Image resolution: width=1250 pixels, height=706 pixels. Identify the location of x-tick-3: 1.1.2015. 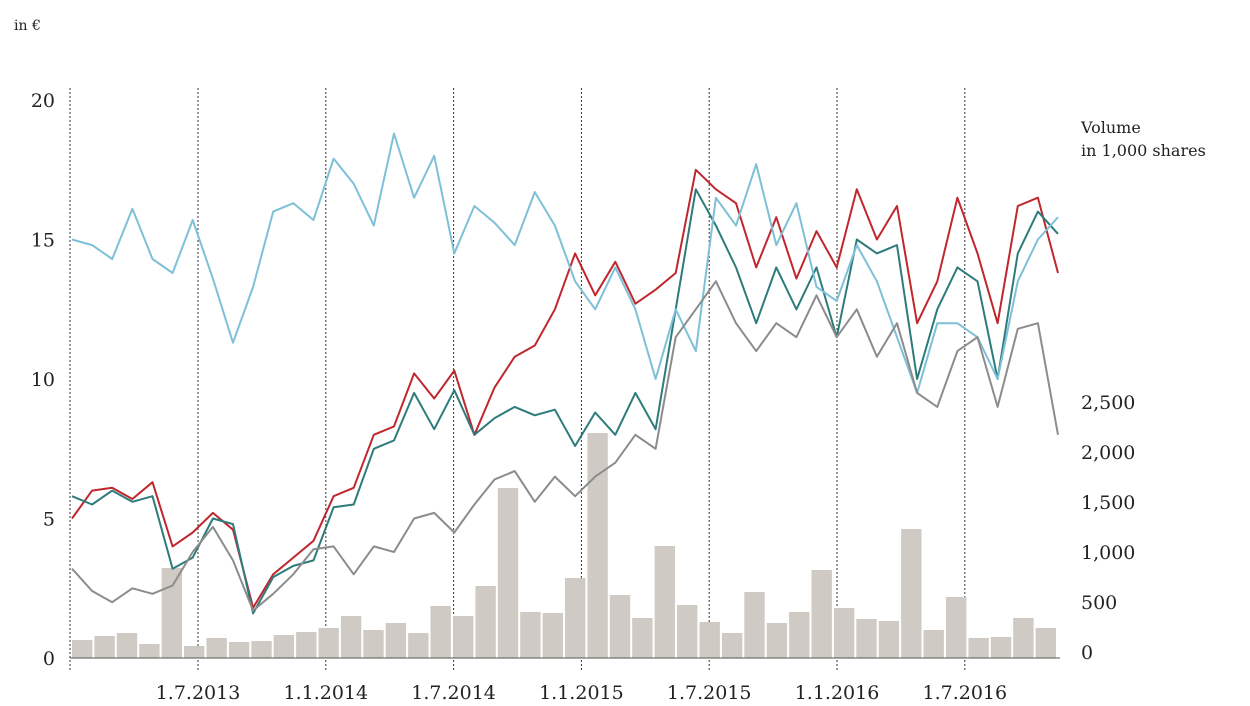
(581, 693).